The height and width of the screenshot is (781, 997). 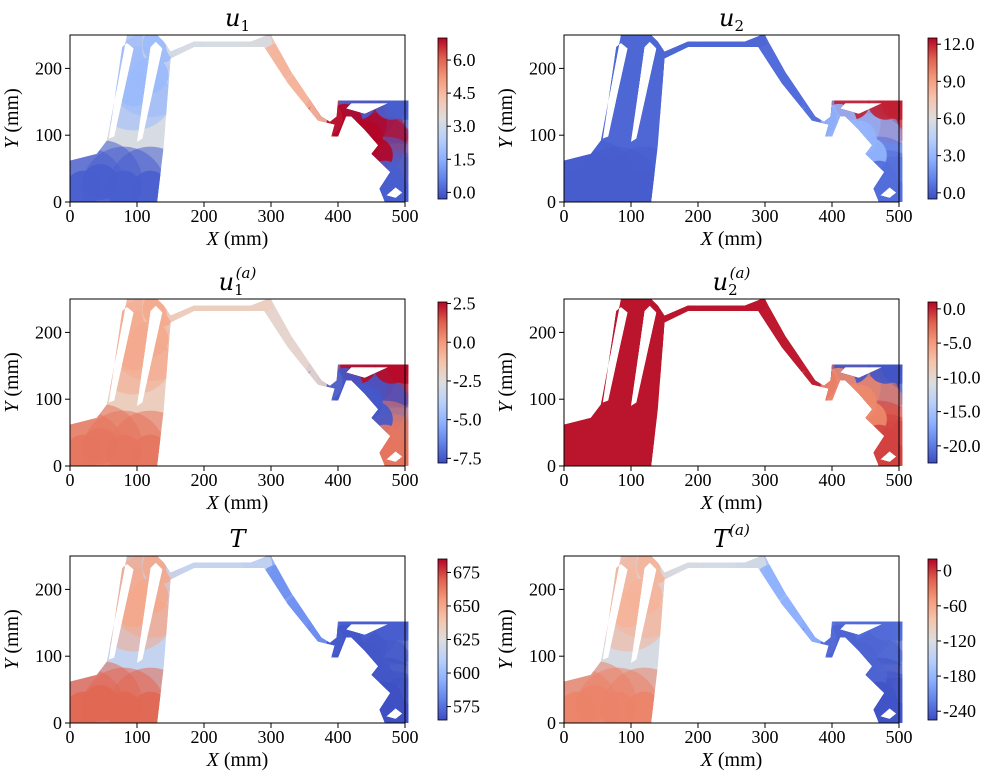 I want to click on colorbar-tick-label: -15.0, so click(x=962, y=412).